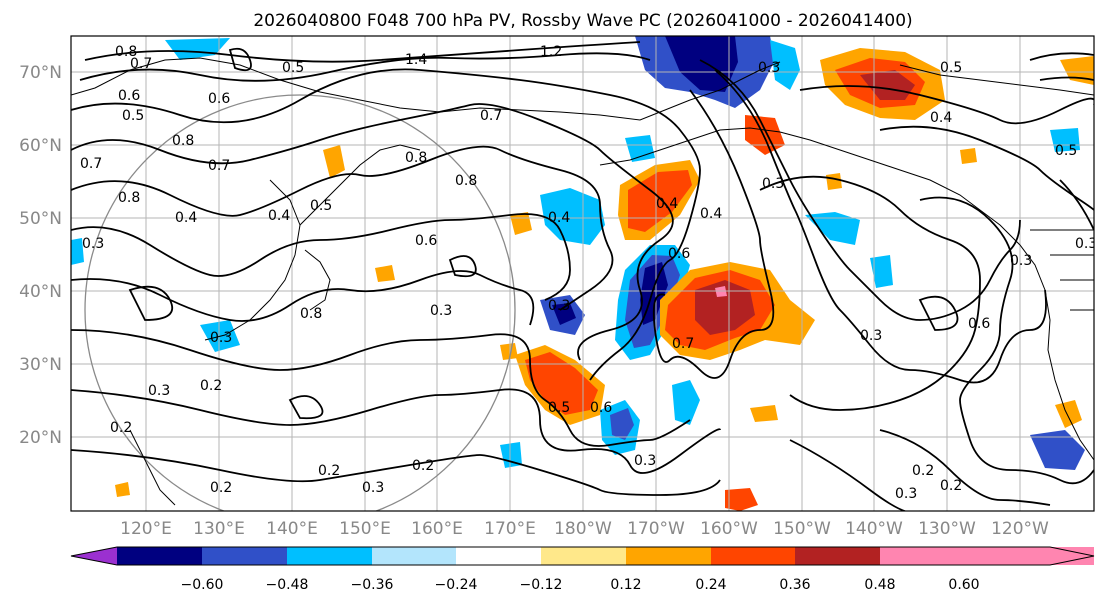 This screenshot has height=604, width=1105. What do you see at coordinates (794, 585) in the screenshot?
I see `colorbar-tick-label: 0.36` at bounding box center [794, 585].